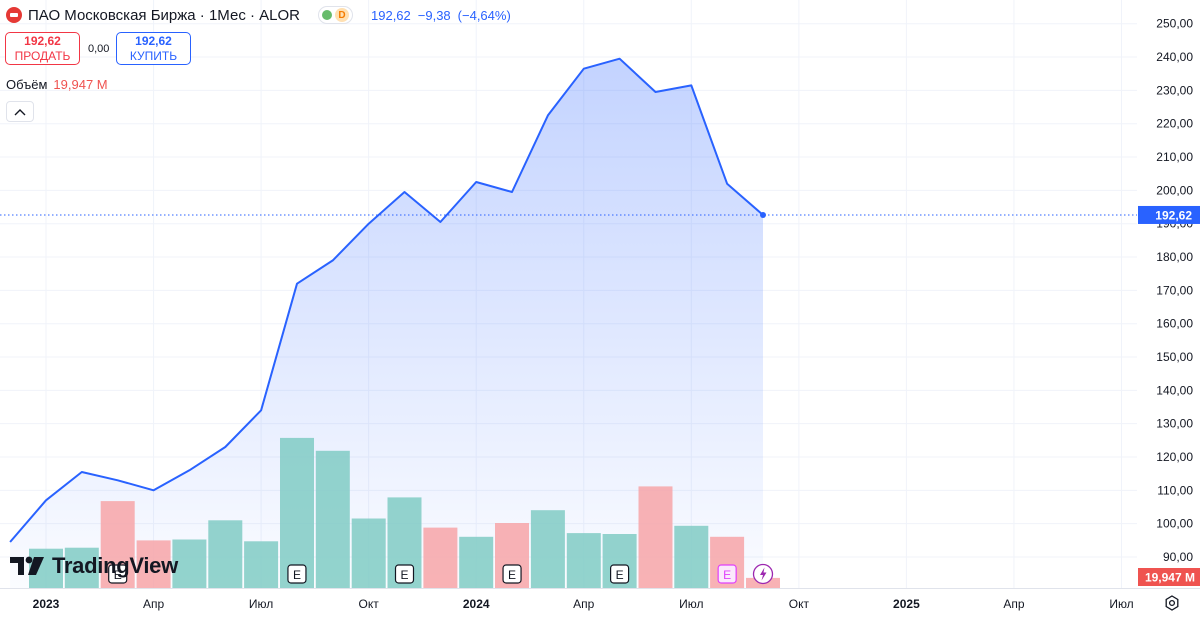 The image size is (1200, 619). Describe the element at coordinates (1174, 57) in the screenshot. I see `y-tick-label: 240,00` at that location.